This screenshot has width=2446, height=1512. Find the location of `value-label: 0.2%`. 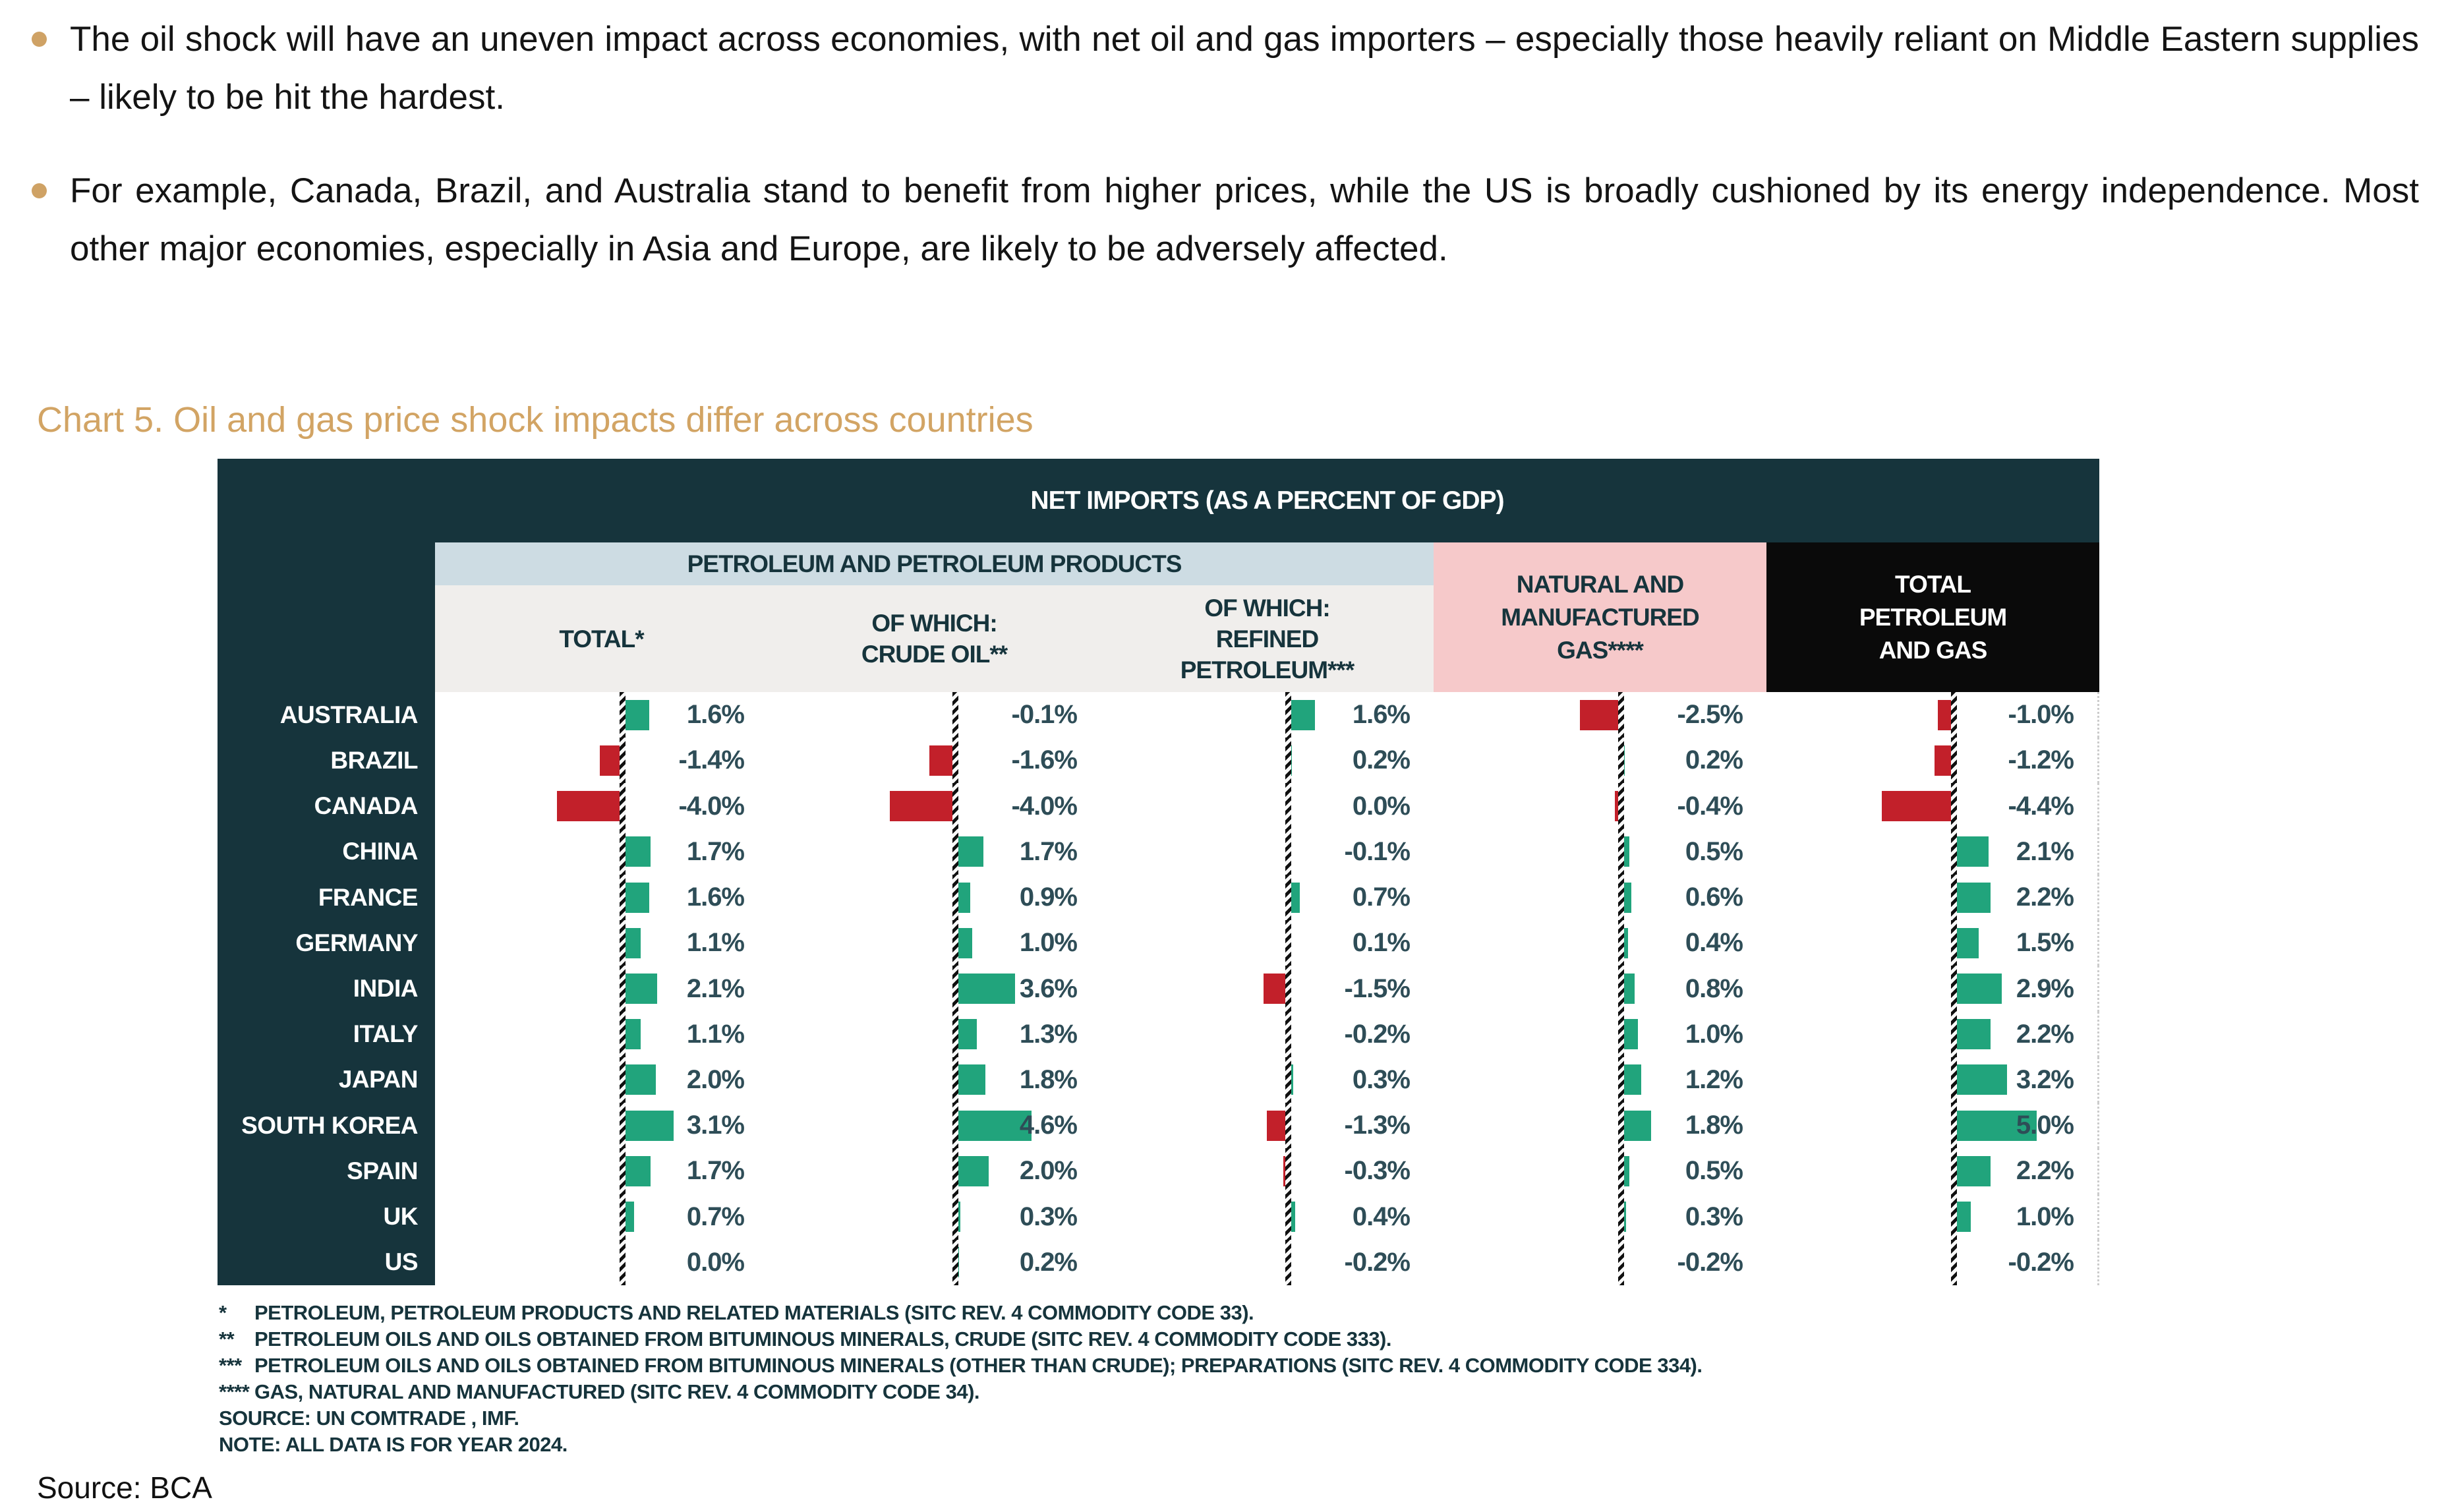

value-label: 0.2% is located at coordinates (1381, 760).